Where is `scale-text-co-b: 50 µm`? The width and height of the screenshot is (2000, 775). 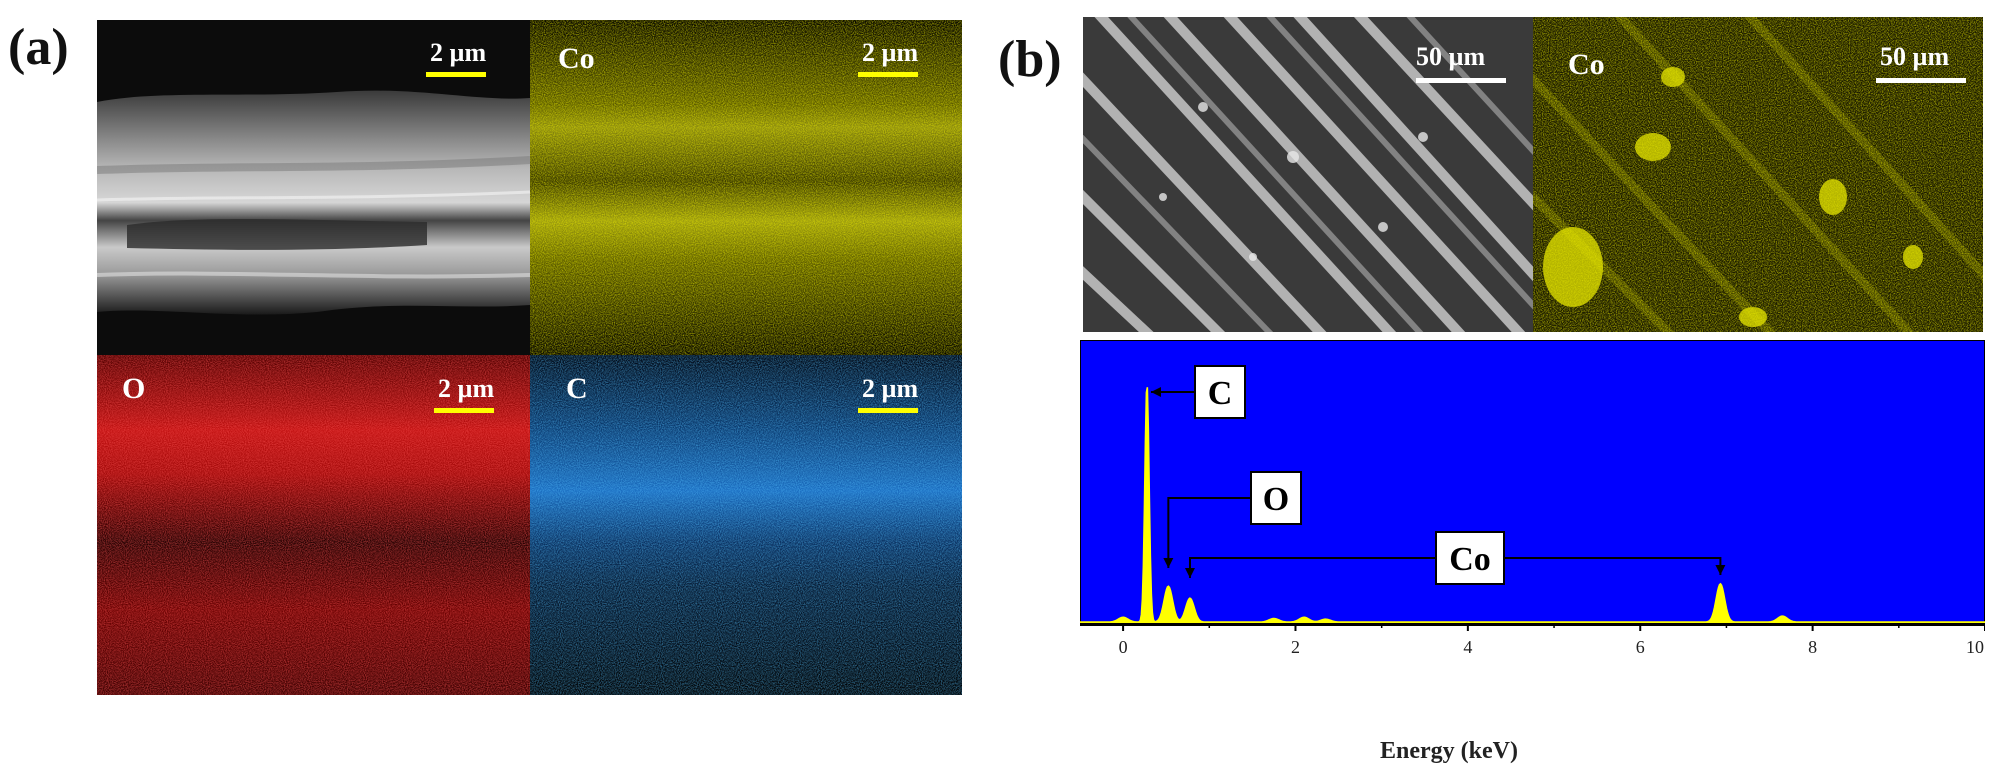
scale-text-co-b: 50 µm is located at coordinates (1915, 56).